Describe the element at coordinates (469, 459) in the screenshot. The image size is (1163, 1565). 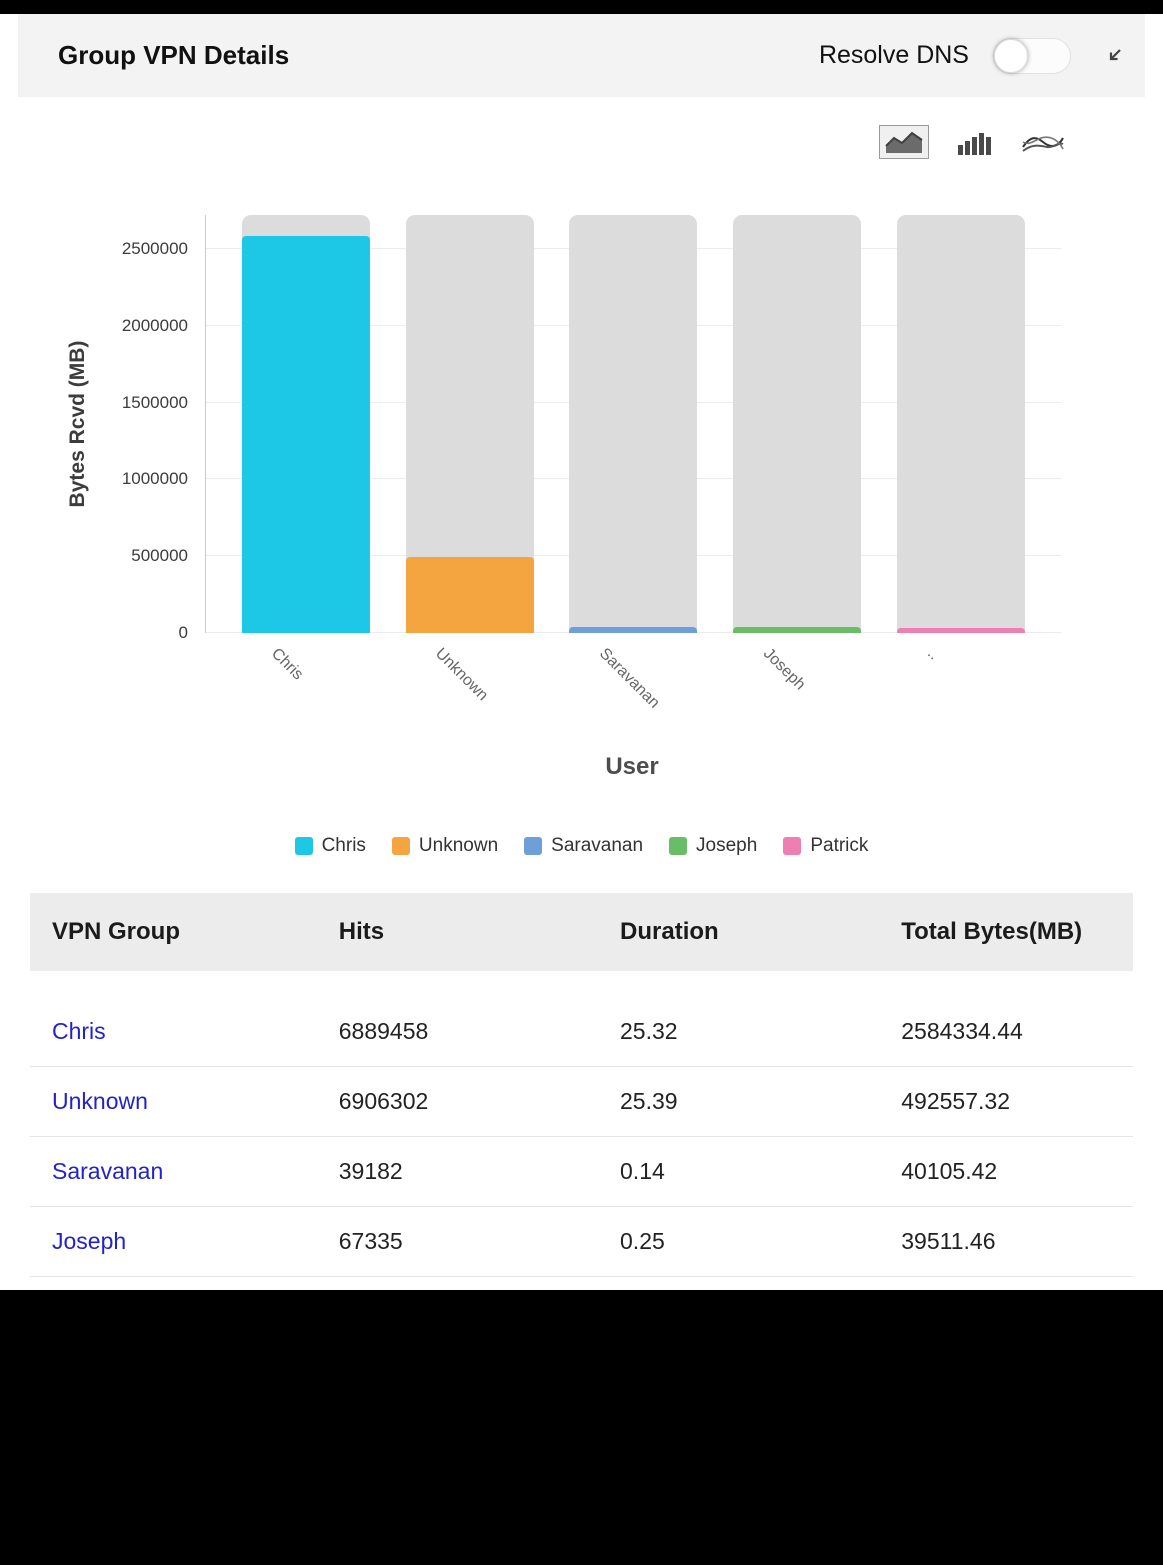
I see `bar-slot: Unknown` at that location.